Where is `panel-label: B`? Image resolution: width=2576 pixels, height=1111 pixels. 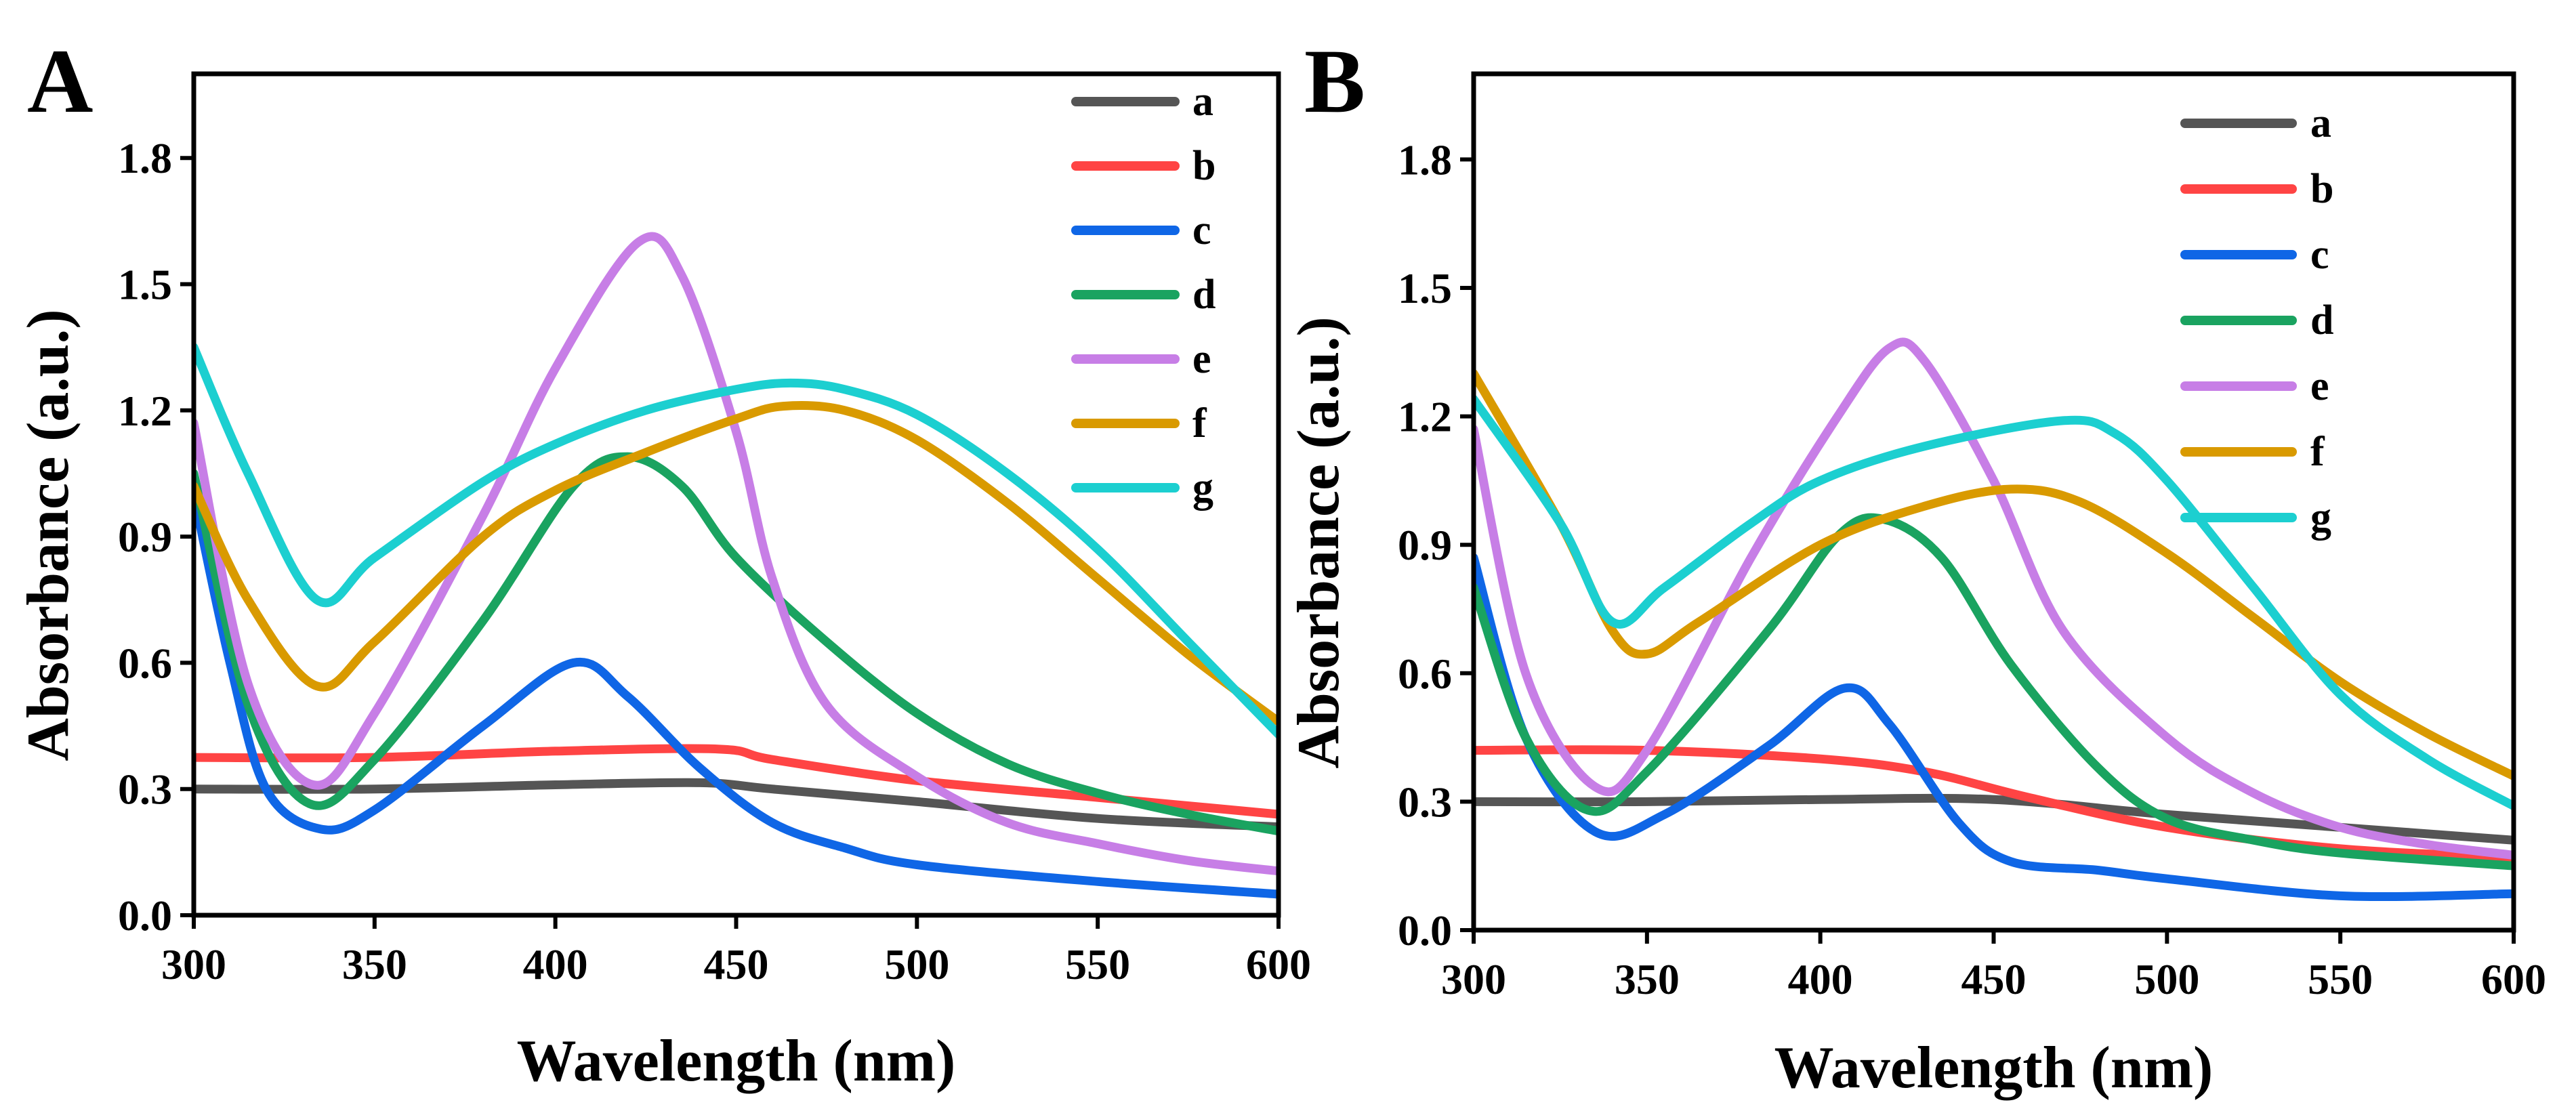
panel-label: B is located at coordinates (1334, 81).